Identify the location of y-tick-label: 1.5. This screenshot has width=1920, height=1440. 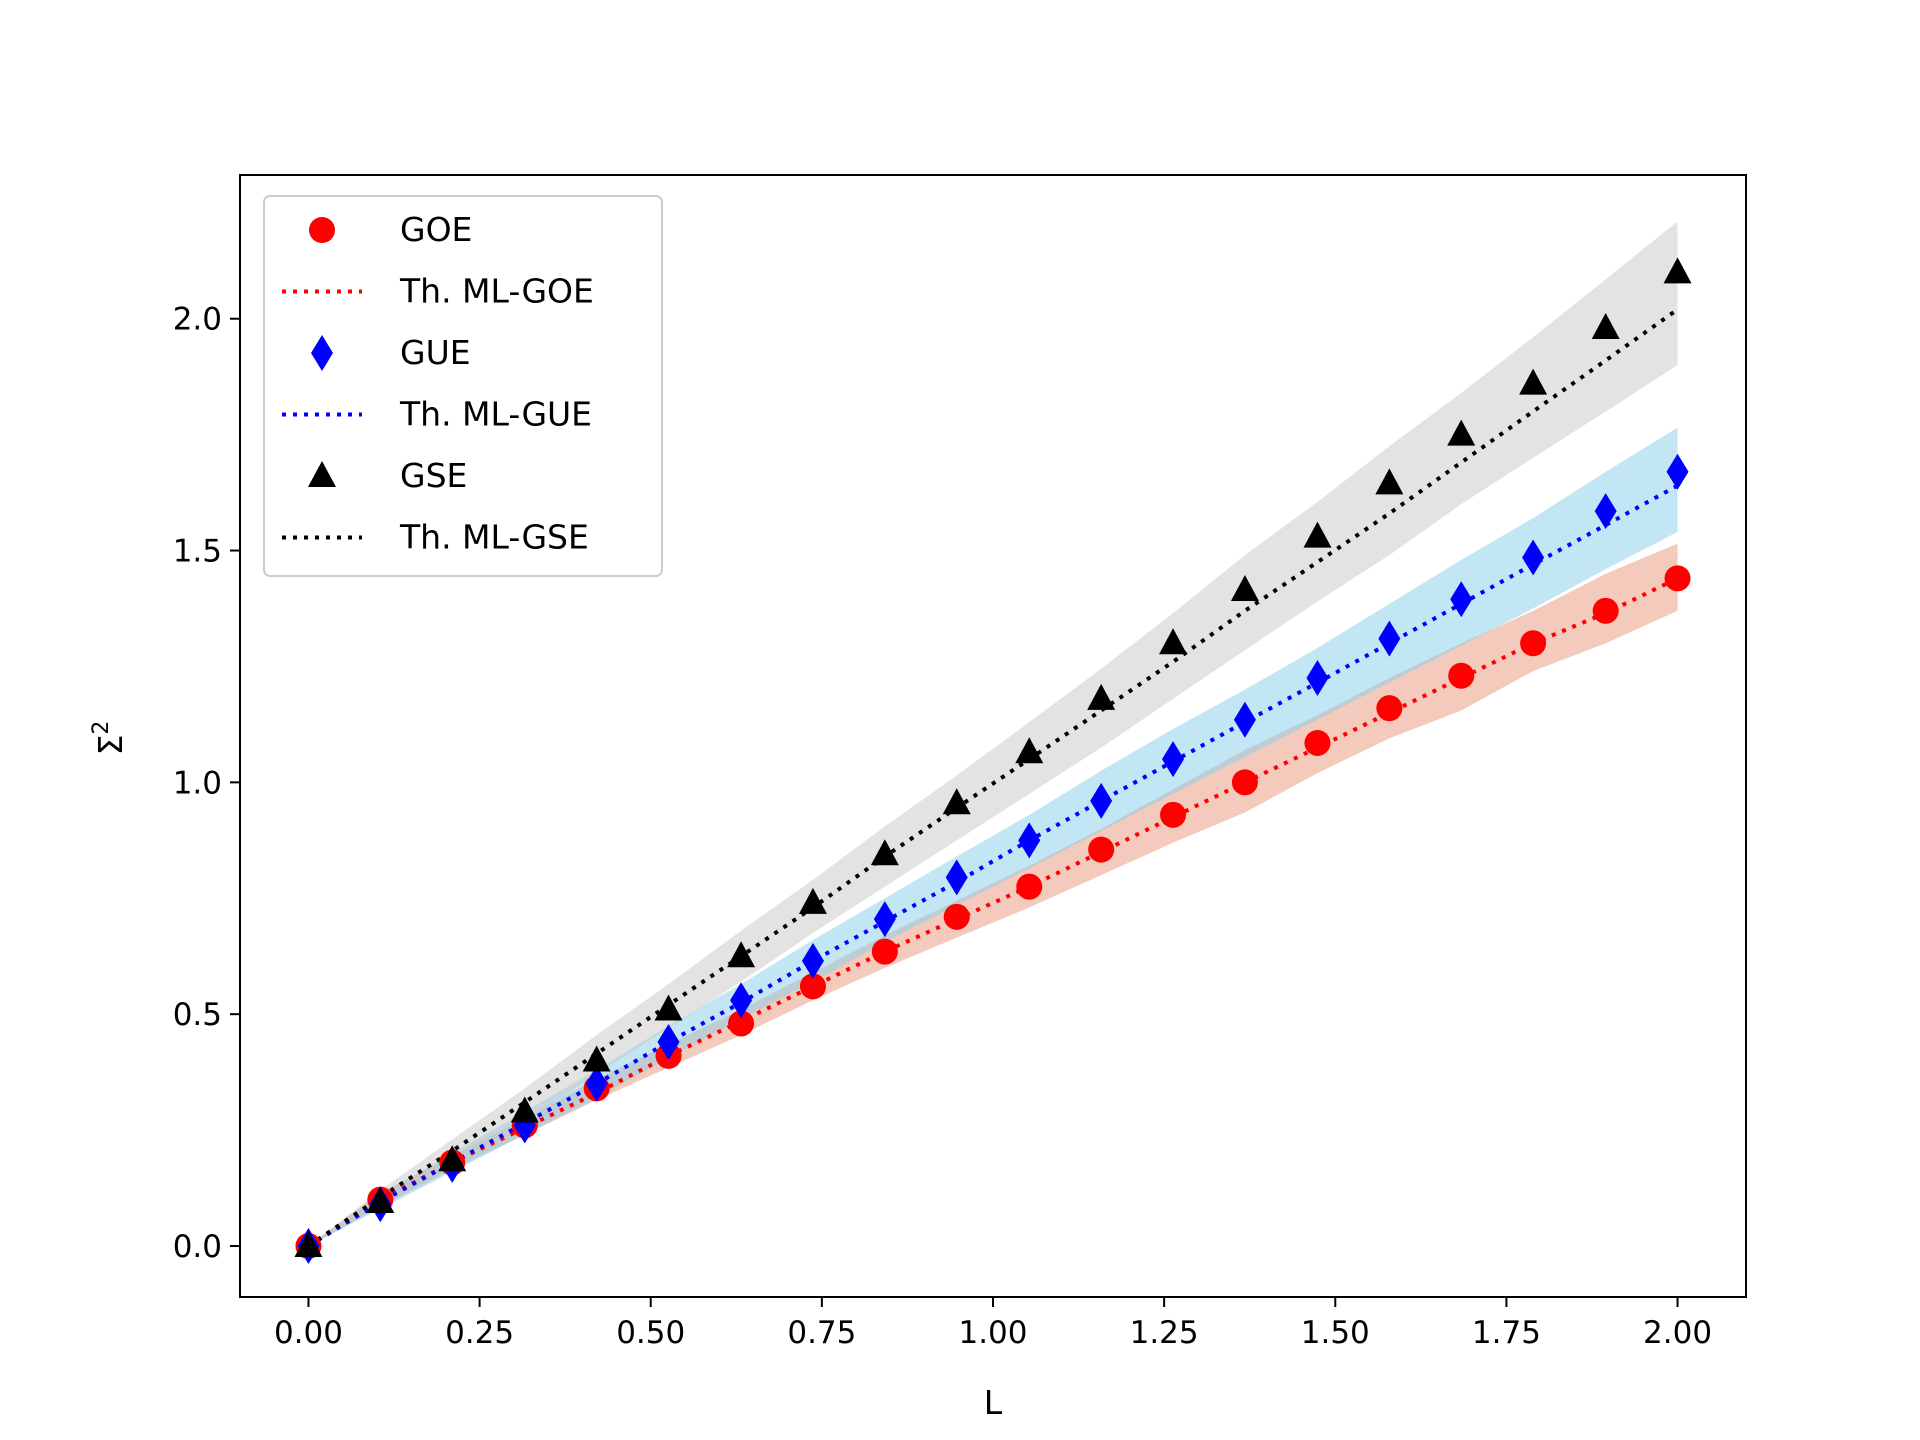
(197, 552).